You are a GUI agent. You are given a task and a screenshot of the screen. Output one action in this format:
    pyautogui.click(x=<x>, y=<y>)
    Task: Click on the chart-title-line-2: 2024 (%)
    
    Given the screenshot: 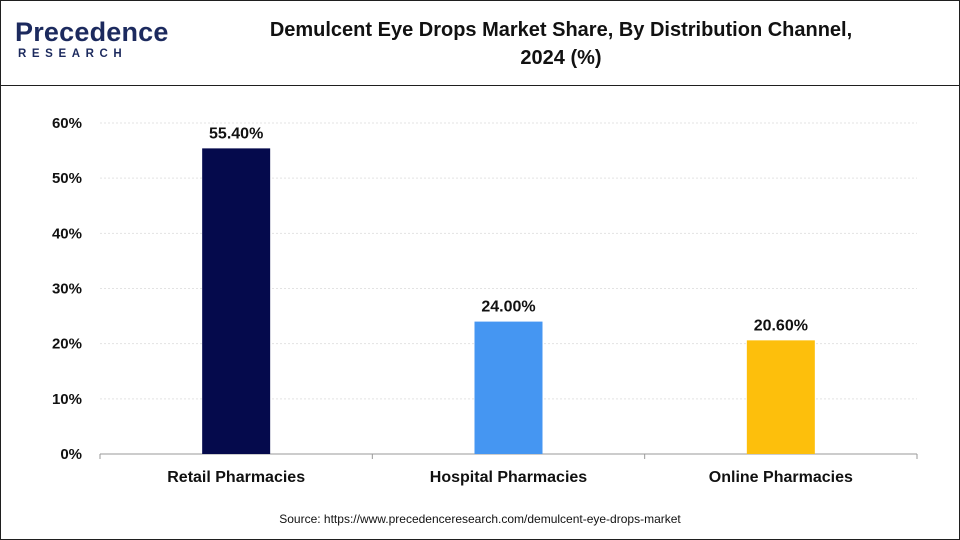 What is the action you would take?
    pyautogui.click(x=561, y=58)
    